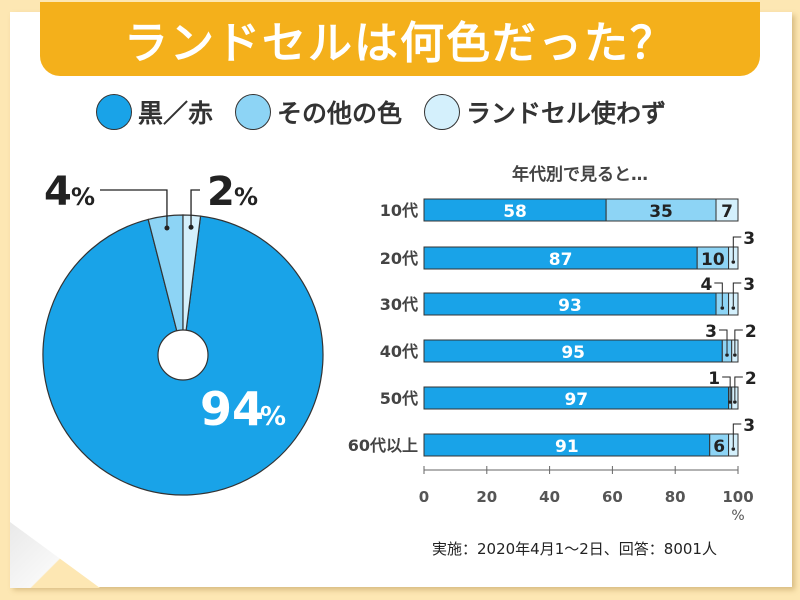 The height and width of the screenshot is (600, 800). Describe the element at coordinates (221, 192) in the screenshot. I see `pie-label-no-randoseru: 2` at that location.